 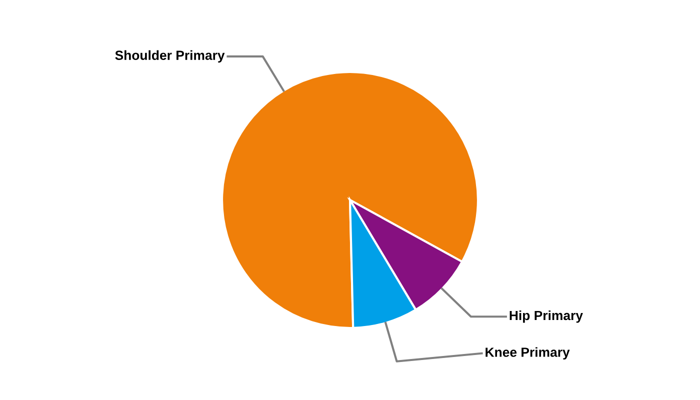 What do you see at coordinates (546, 316) in the screenshot?
I see `slice-label: Hip Primary` at bounding box center [546, 316].